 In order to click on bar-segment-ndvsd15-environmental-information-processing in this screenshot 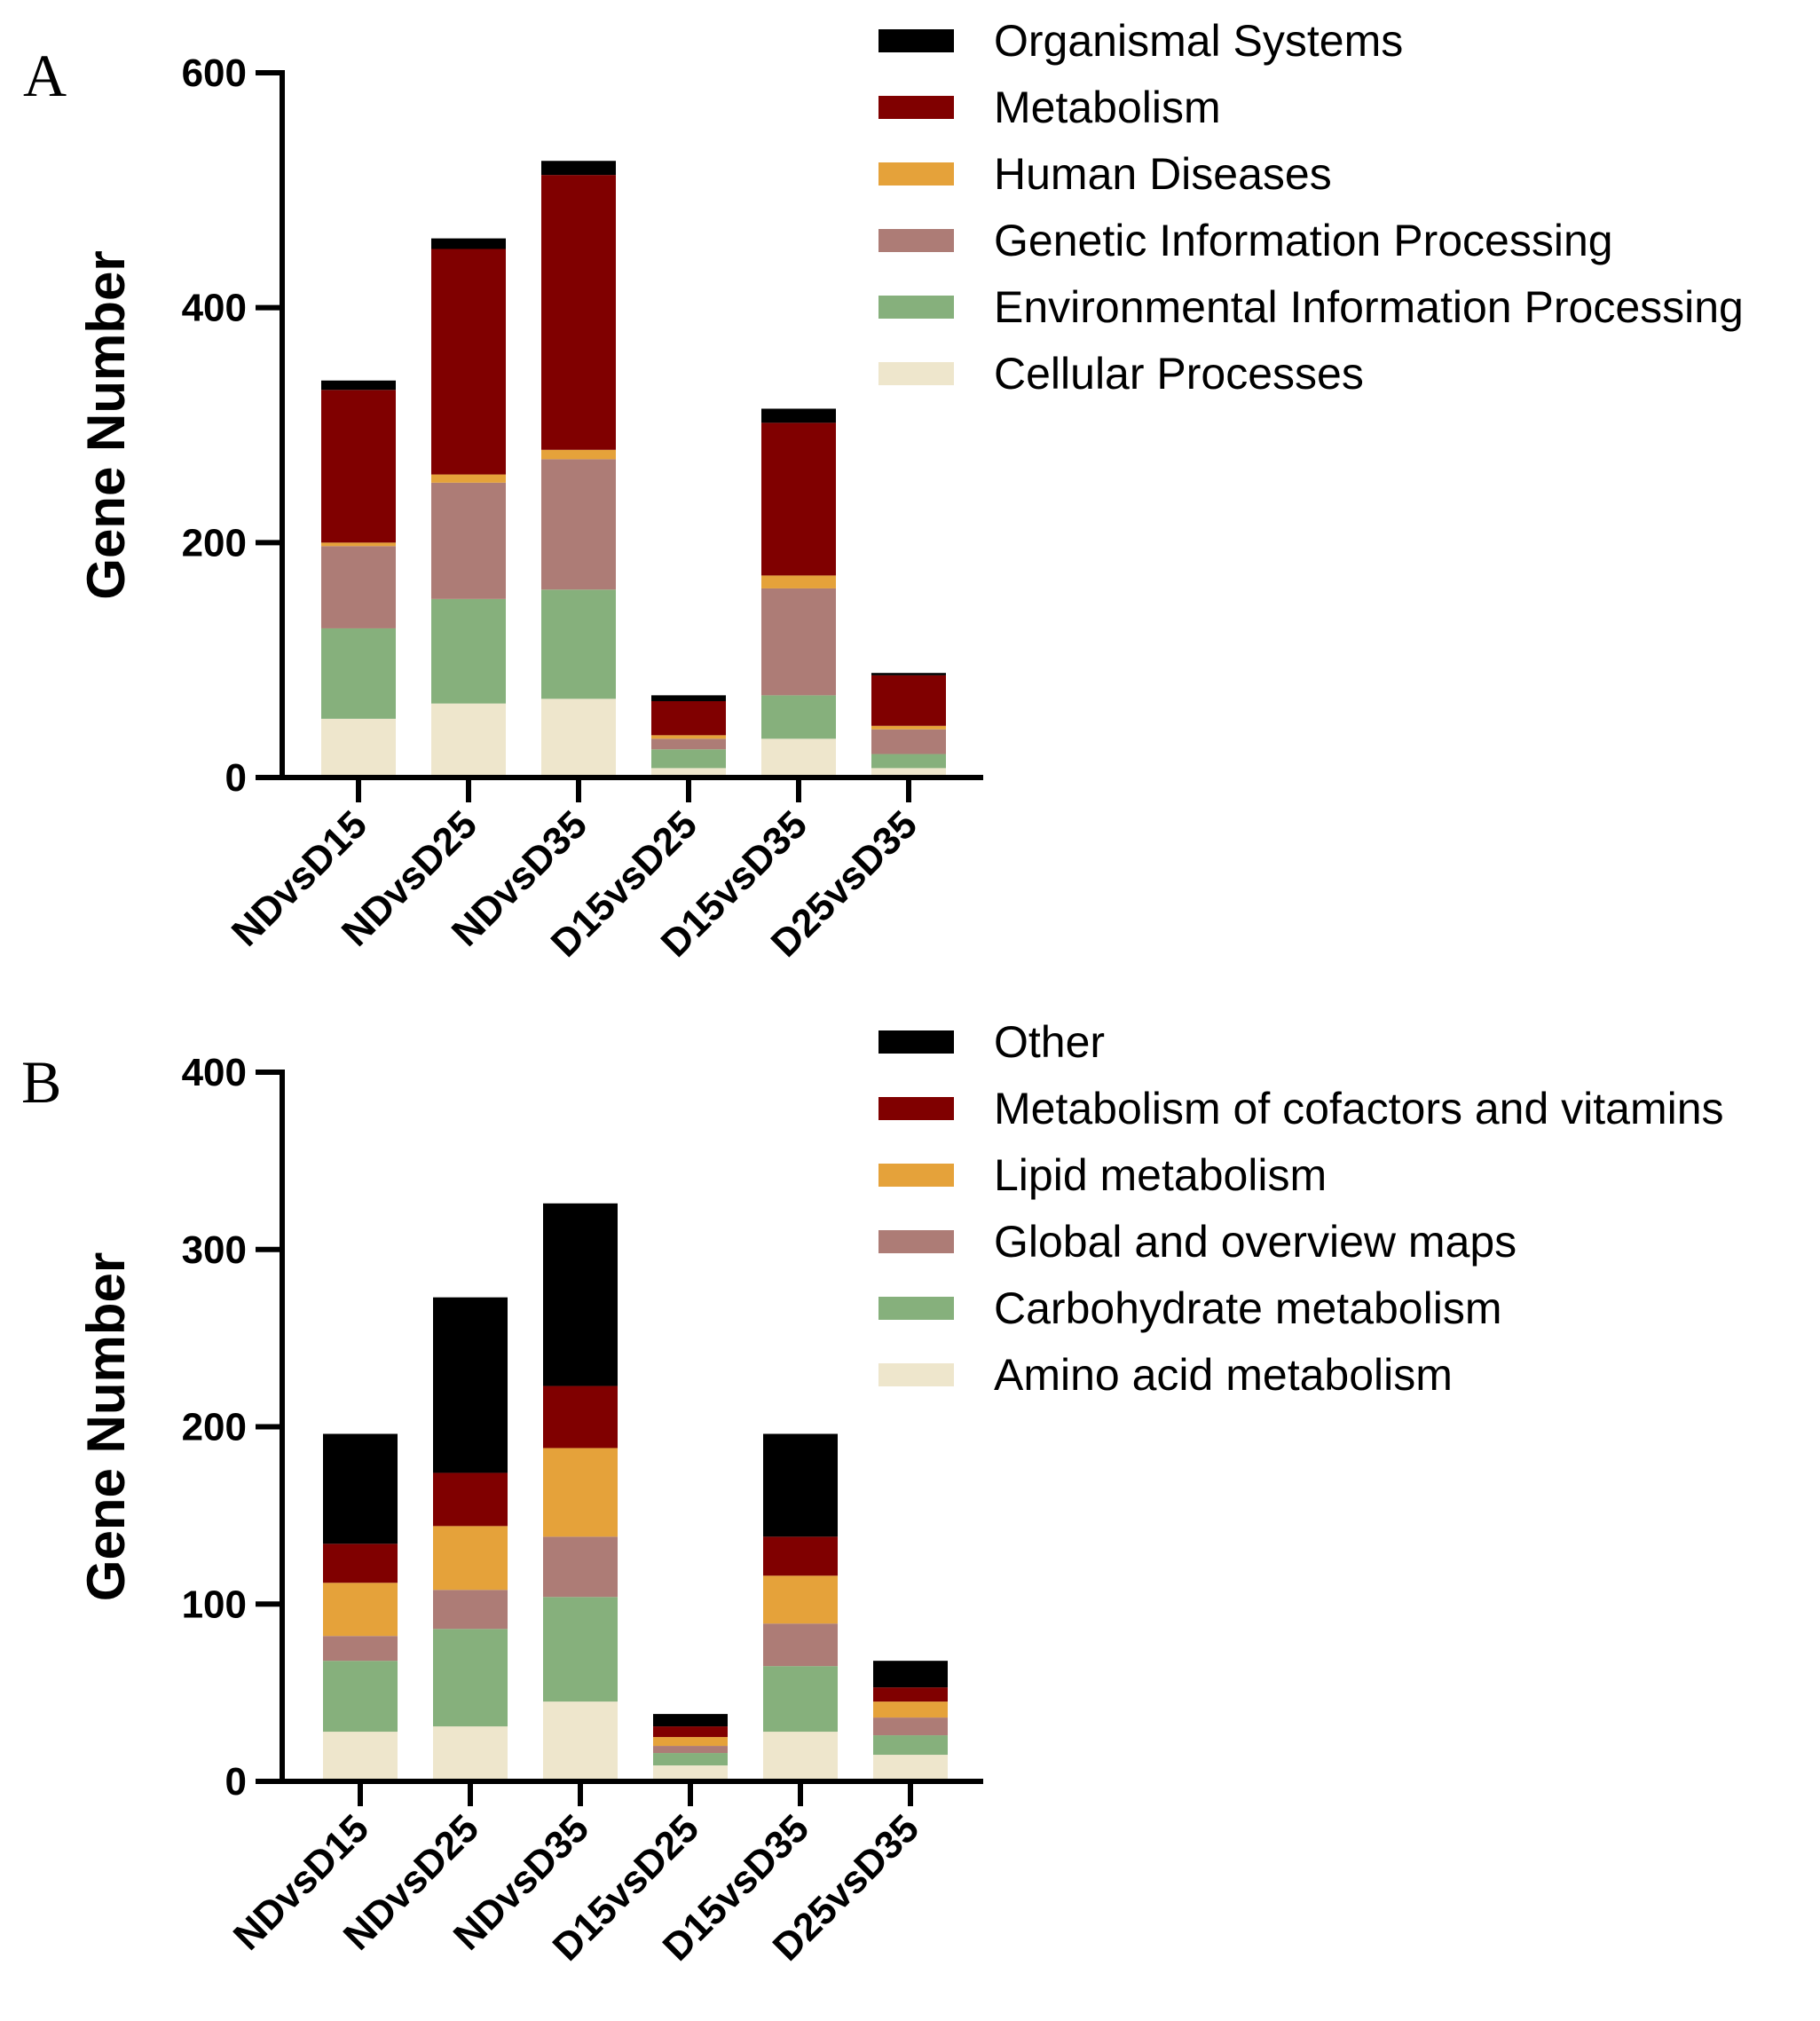, I will do `click(358, 673)`.